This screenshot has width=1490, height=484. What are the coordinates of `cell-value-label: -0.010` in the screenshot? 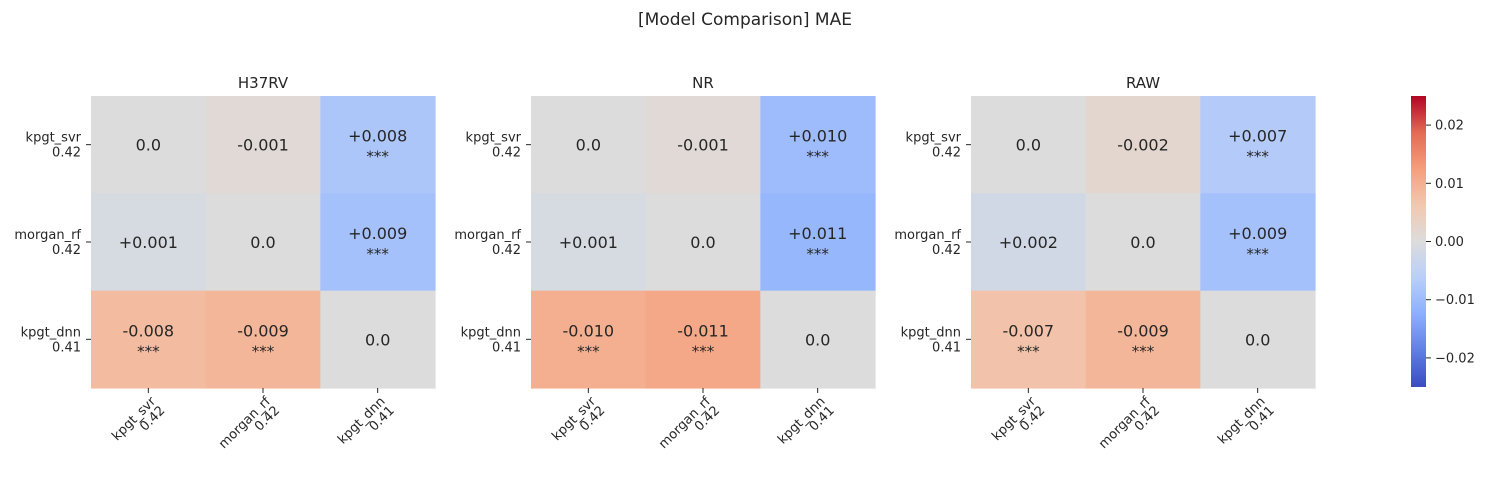 It's located at (589, 330).